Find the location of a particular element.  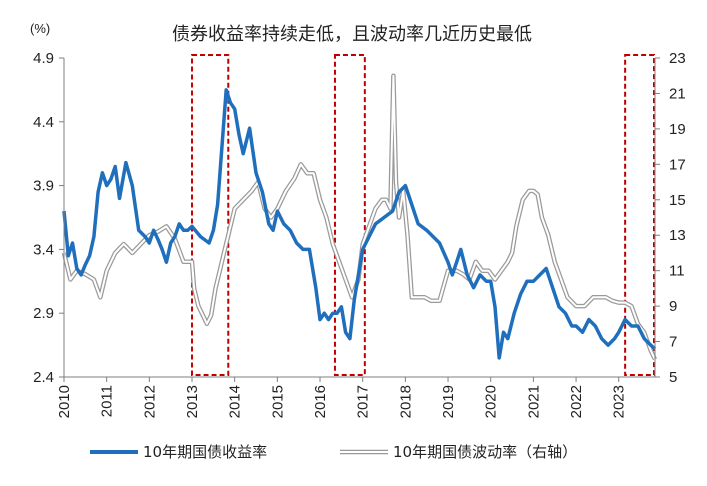

right-tick-label: 21 is located at coordinates (677, 93).